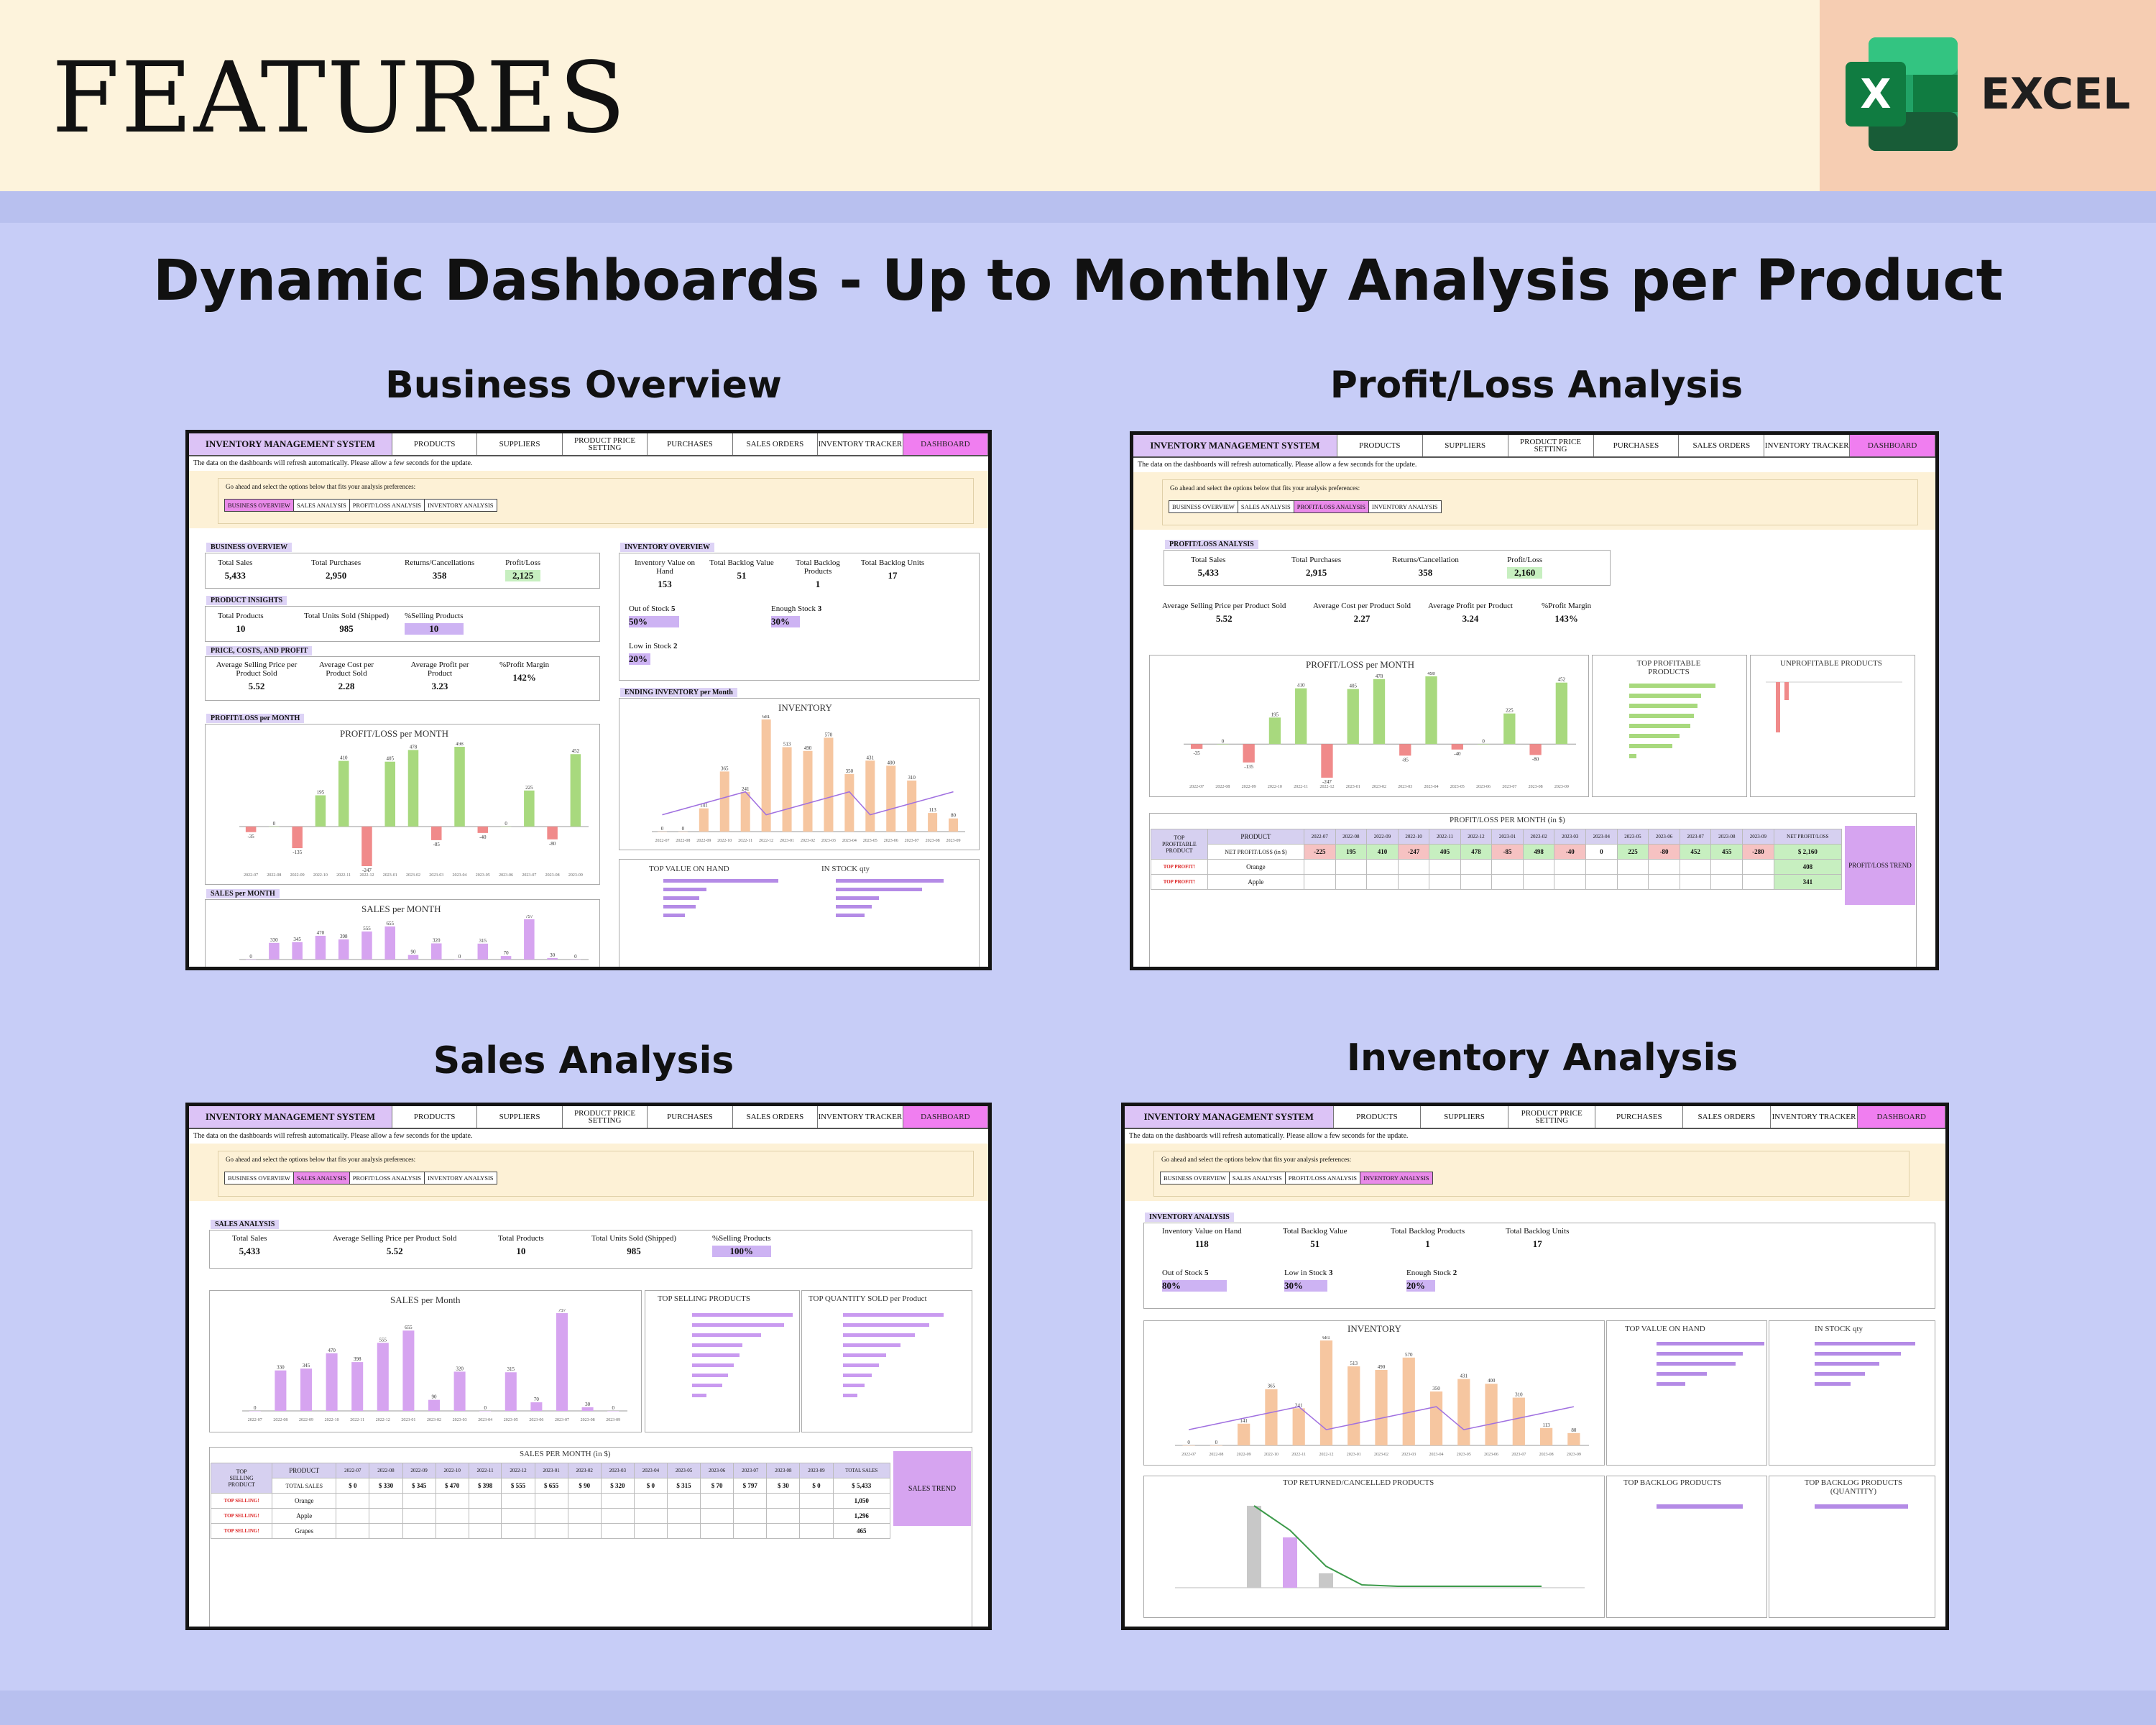 Image resolution: width=2156 pixels, height=1725 pixels. What do you see at coordinates (394, 733) in the screenshot?
I see `pl-chart-title: PROFIT/LOSS per MONTH` at bounding box center [394, 733].